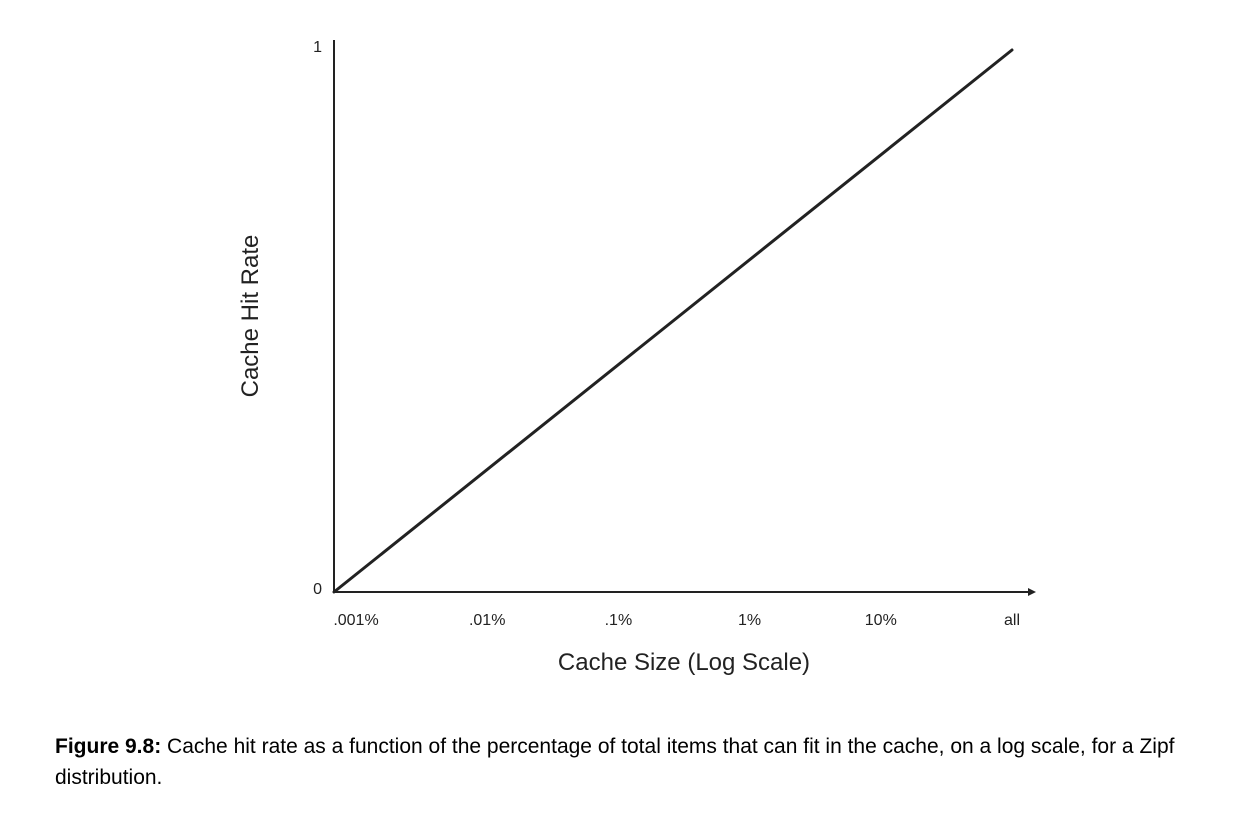 The height and width of the screenshot is (820, 1254). What do you see at coordinates (317, 47) in the screenshot?
I see `y-tick-label: 1` at bounding box center [317, 47].